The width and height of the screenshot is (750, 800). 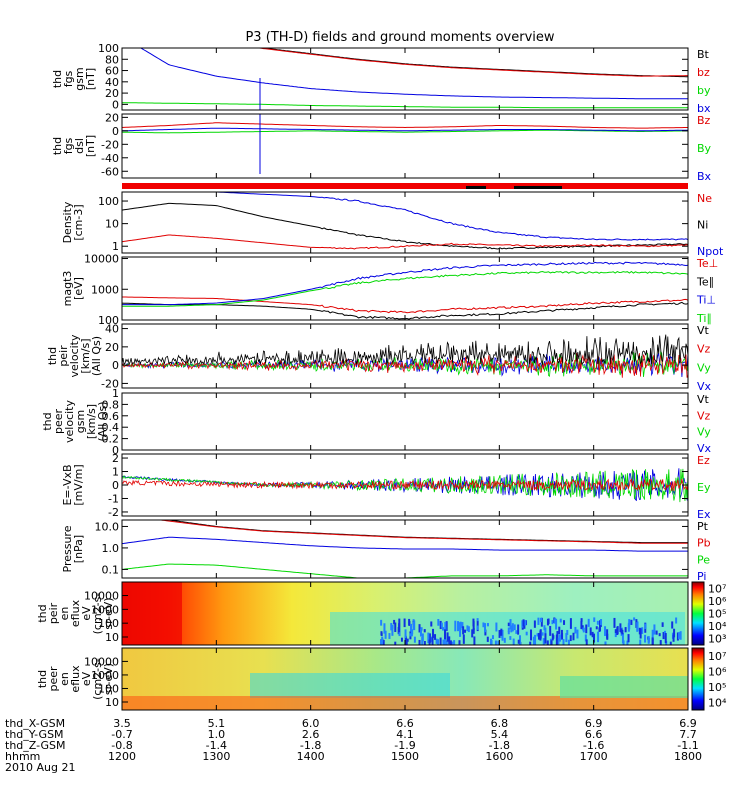 What do you see at coordinates (704, 318) in the screenshot?
I see `legend-label: Ti∥` at bounding box center [704, 318].